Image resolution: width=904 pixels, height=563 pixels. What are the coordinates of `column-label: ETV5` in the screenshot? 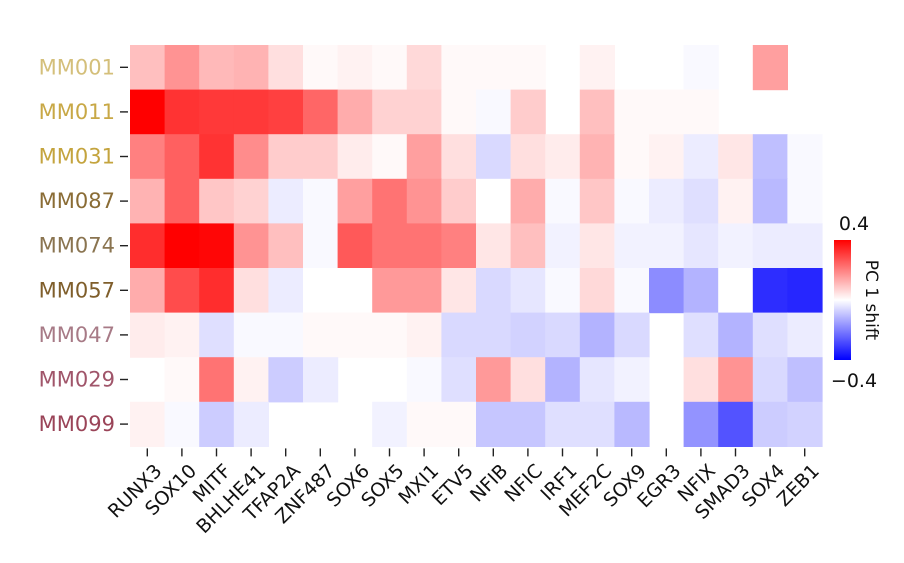 It's located at (453, 485).